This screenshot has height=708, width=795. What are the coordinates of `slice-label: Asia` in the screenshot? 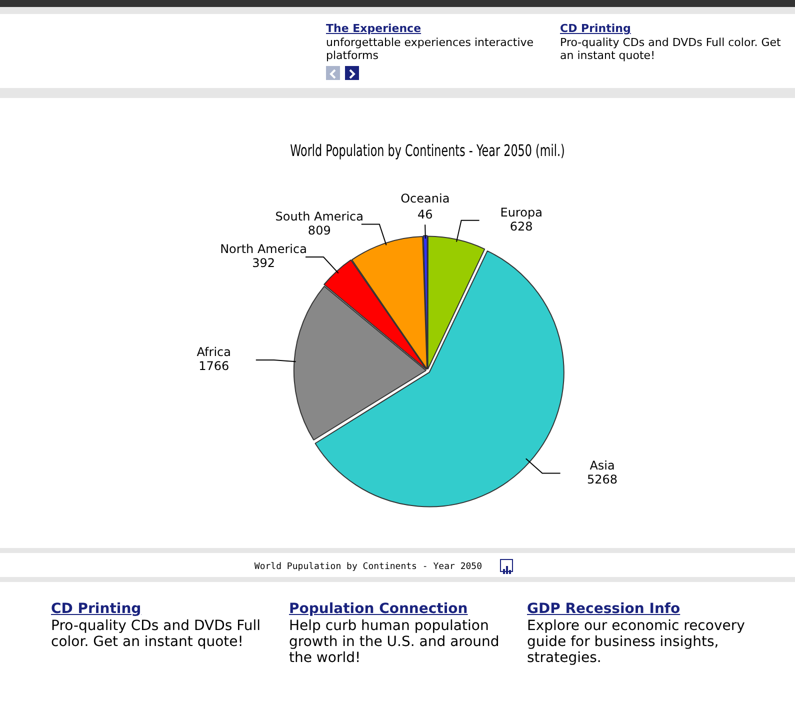 It's located at (602, 465).